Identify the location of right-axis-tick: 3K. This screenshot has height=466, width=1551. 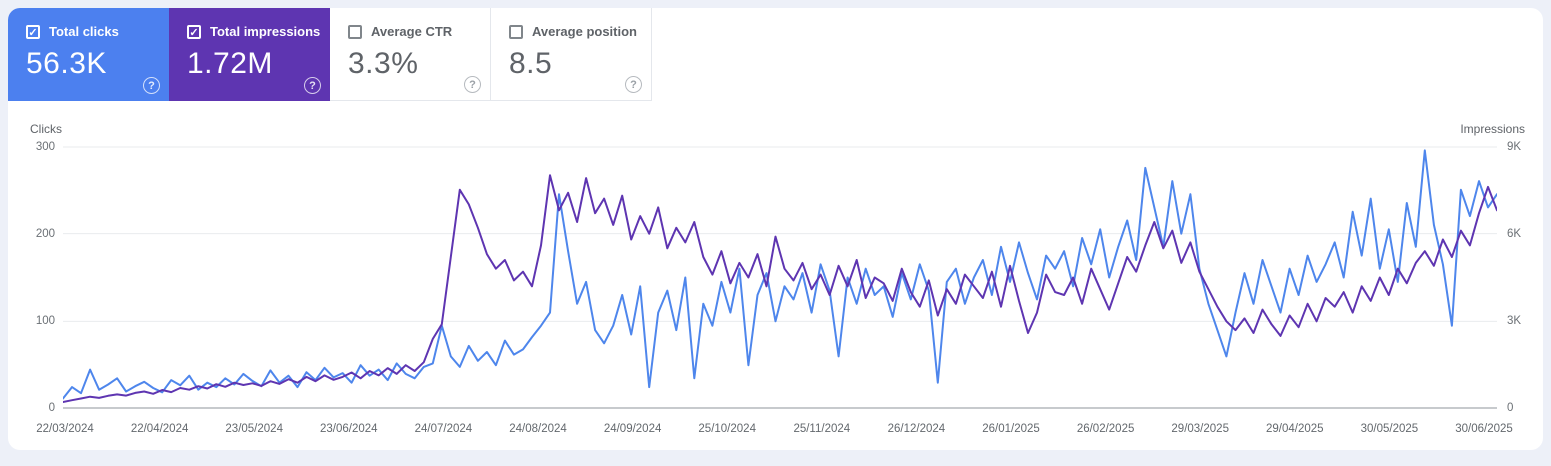
(1514, 321).